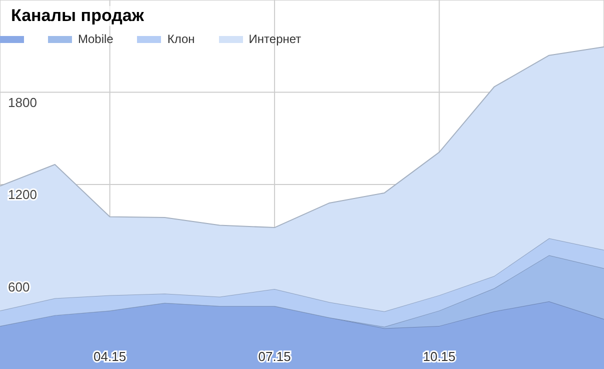 Image resolution: width=604 pixels, height=369 pixels. Describe the element at coordinates (22, 102) in the screenshot. I see `y-tick-label: 1800` at that location.